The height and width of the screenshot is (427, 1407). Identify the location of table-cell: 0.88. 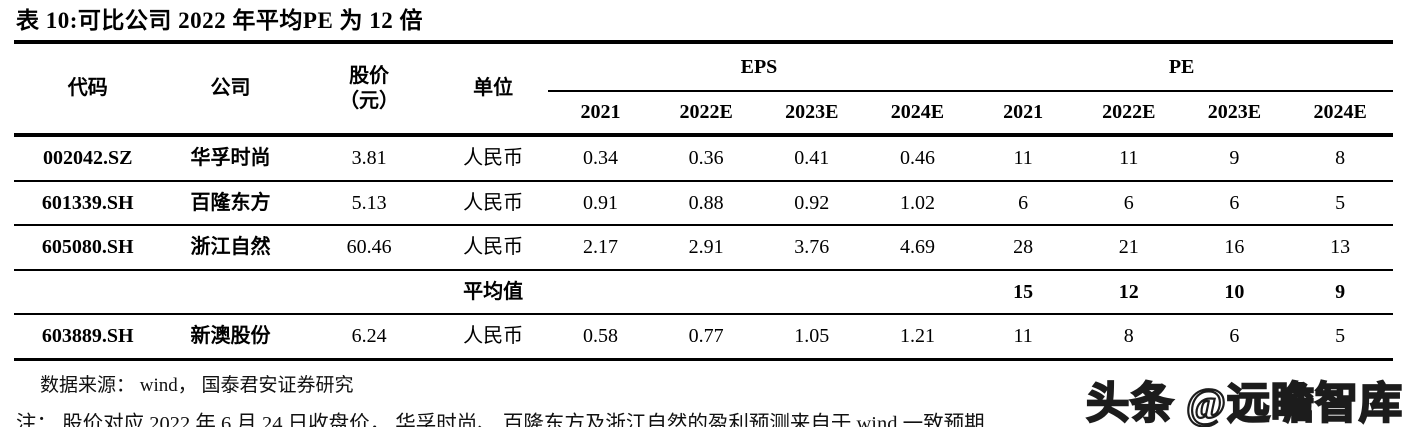
(706, 202).